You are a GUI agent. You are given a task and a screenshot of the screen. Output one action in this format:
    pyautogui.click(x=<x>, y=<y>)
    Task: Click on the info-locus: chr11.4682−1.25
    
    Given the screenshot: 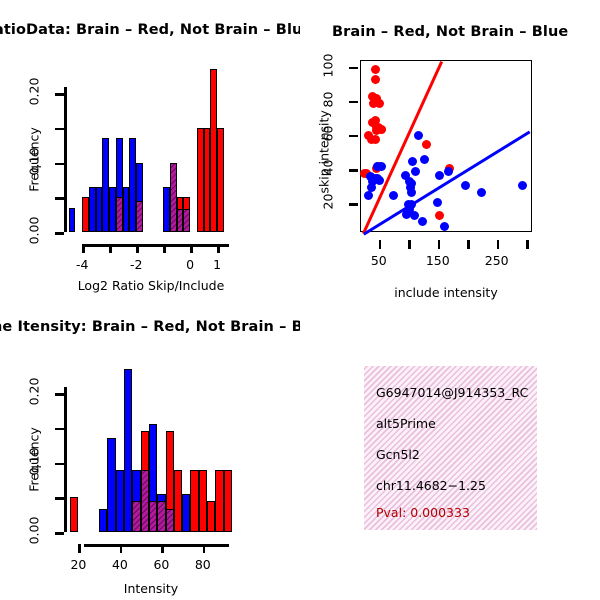 What is the action you would take?
    pyautogui.click(x=431, y=485)
    